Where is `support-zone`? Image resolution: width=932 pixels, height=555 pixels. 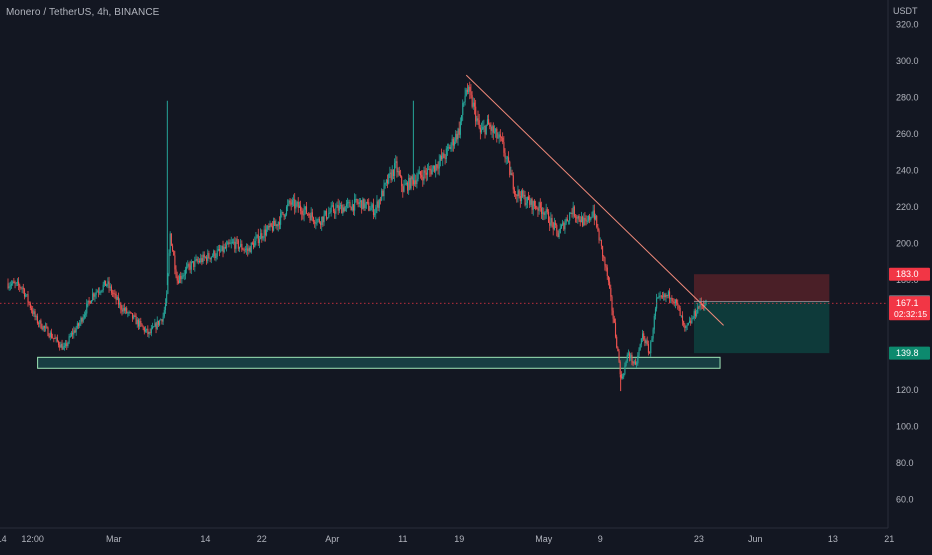
support-zone is located at coordinates (379, 362).